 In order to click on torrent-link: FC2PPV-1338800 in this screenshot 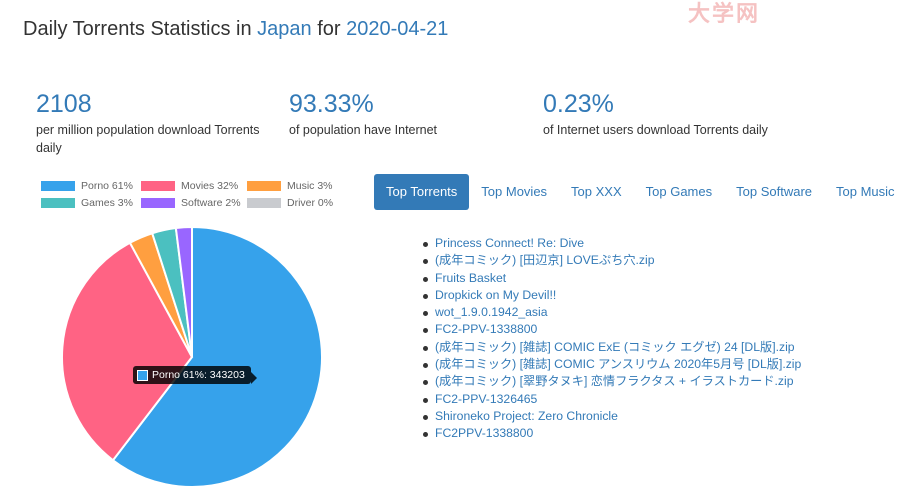, I will do `click(611, 433)`.